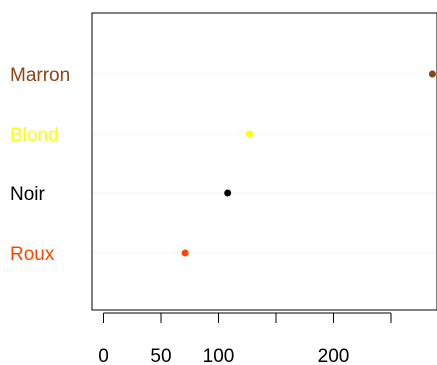 Image resolution: width=437 pixels, height=365 pixels. What do you see at coordinates (334, 355) in the screenshot?
I see `x-tick-label: 200` at bounding box center [334, 355].